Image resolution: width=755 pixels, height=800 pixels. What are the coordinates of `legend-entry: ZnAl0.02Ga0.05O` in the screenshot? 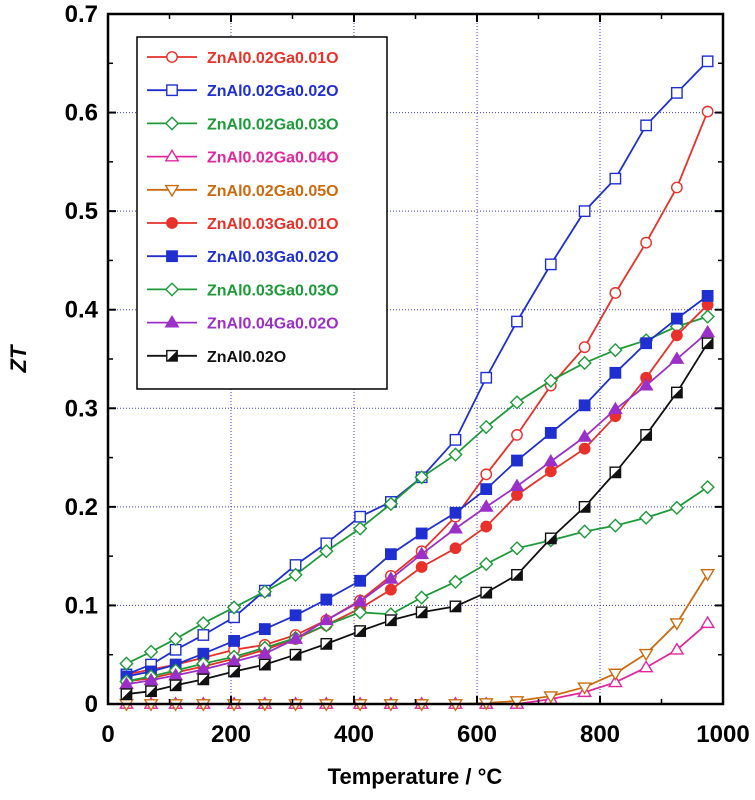 It's located at (243, 191).